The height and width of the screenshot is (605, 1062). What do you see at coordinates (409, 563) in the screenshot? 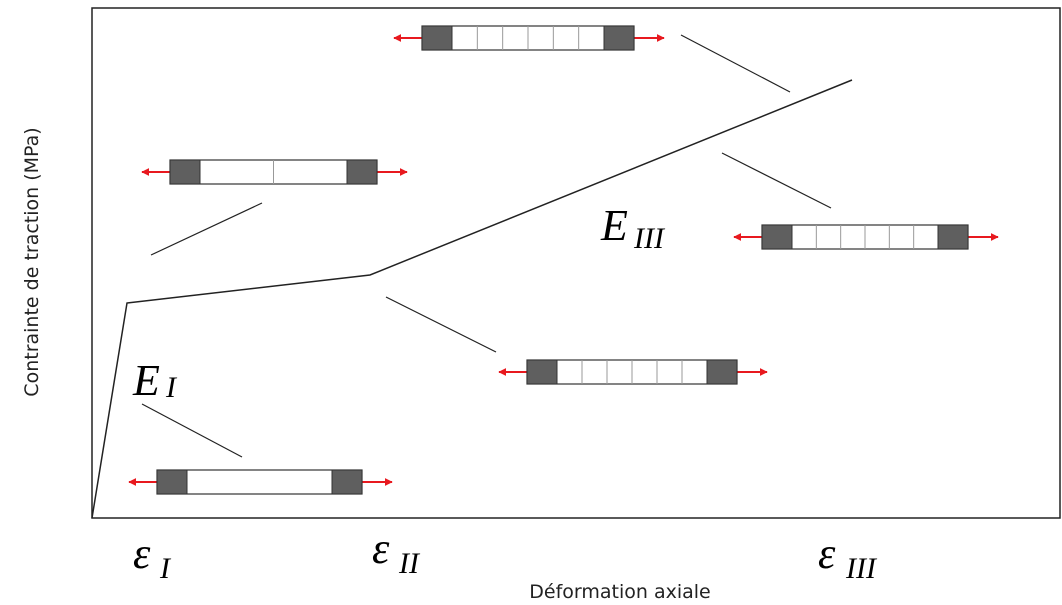
I see `strain-subscript: II` at bounding box center [409, 563].